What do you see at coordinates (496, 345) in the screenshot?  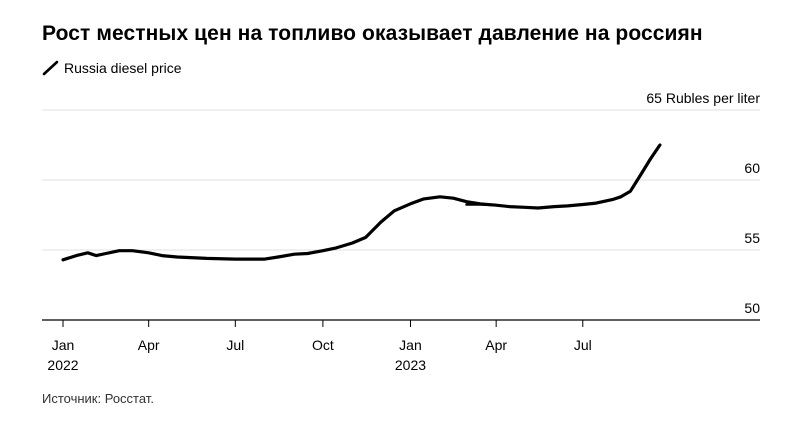 I see `x-tick-label-5: Apr` at bounding box center [496, 345].